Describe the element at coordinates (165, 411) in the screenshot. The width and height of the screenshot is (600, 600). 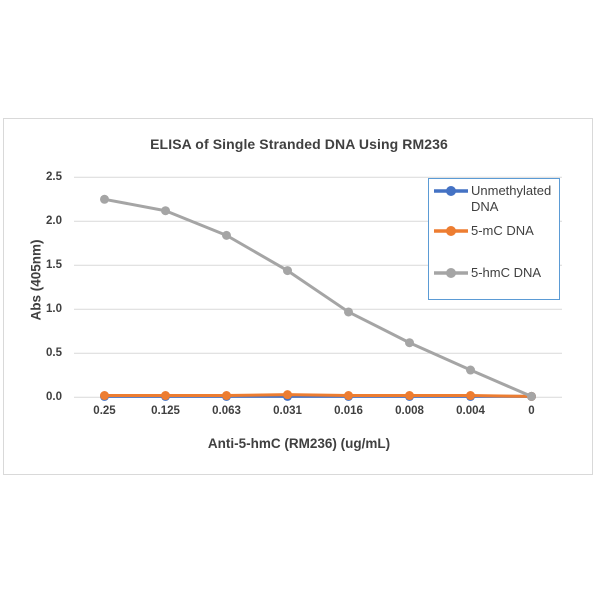
I see `x-tick-label: 0.125` at that location.